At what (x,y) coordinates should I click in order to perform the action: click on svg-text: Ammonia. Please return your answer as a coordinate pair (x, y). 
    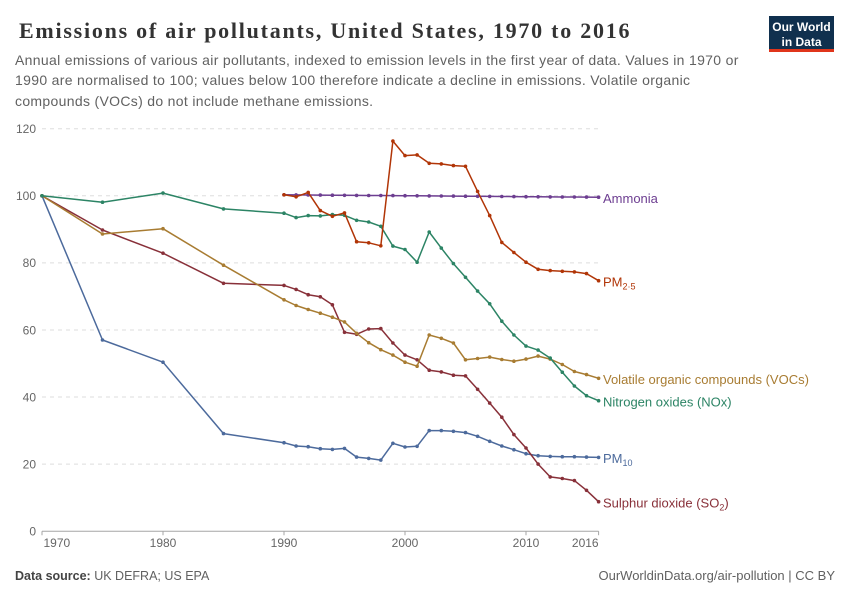
    Looking at the image, I should click on (631, 198).